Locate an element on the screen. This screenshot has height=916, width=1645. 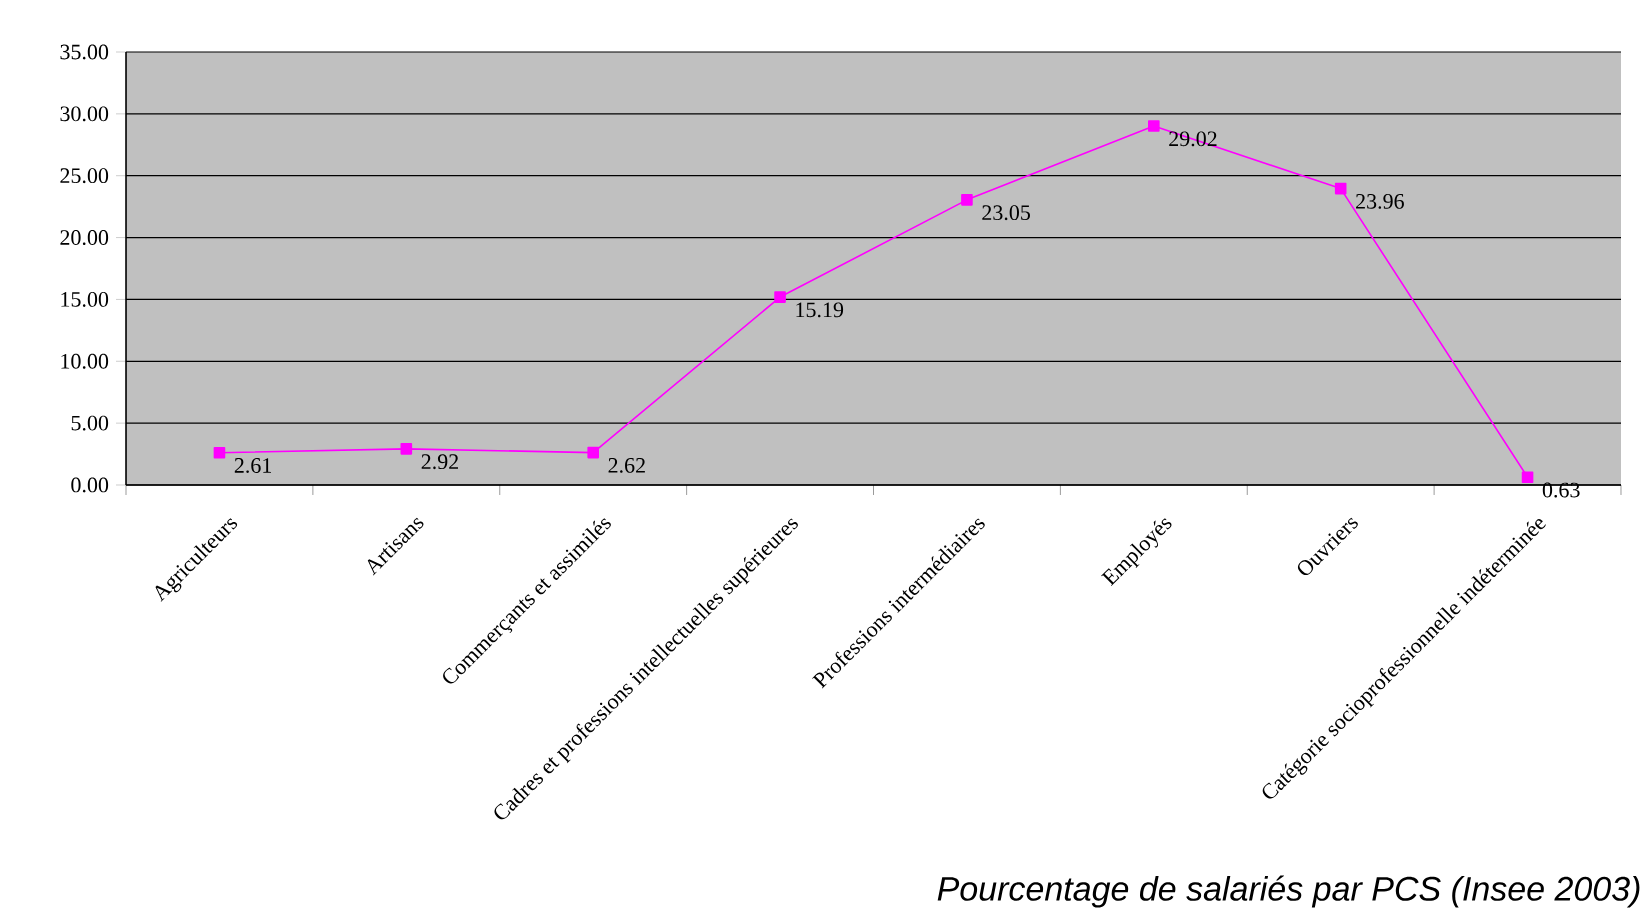
y-tick-label: 10.00 is located at coordinates (85, 361).